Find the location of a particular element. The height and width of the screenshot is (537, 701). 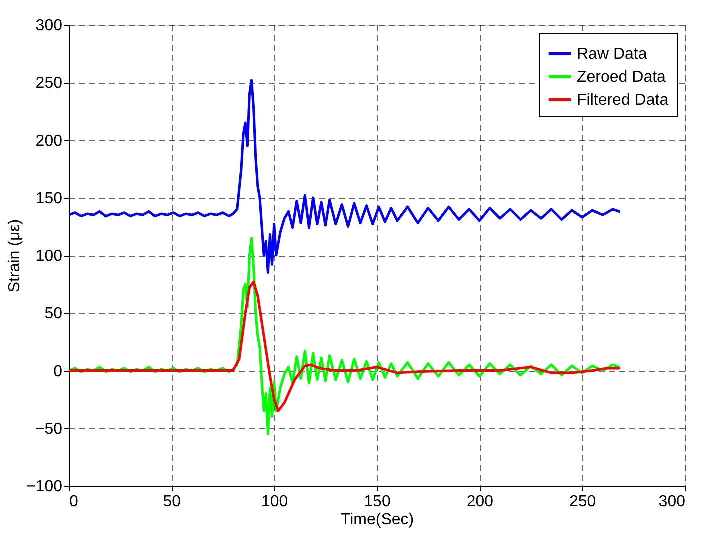

y-tick-label: −50 is located at coordinates (49, 429).